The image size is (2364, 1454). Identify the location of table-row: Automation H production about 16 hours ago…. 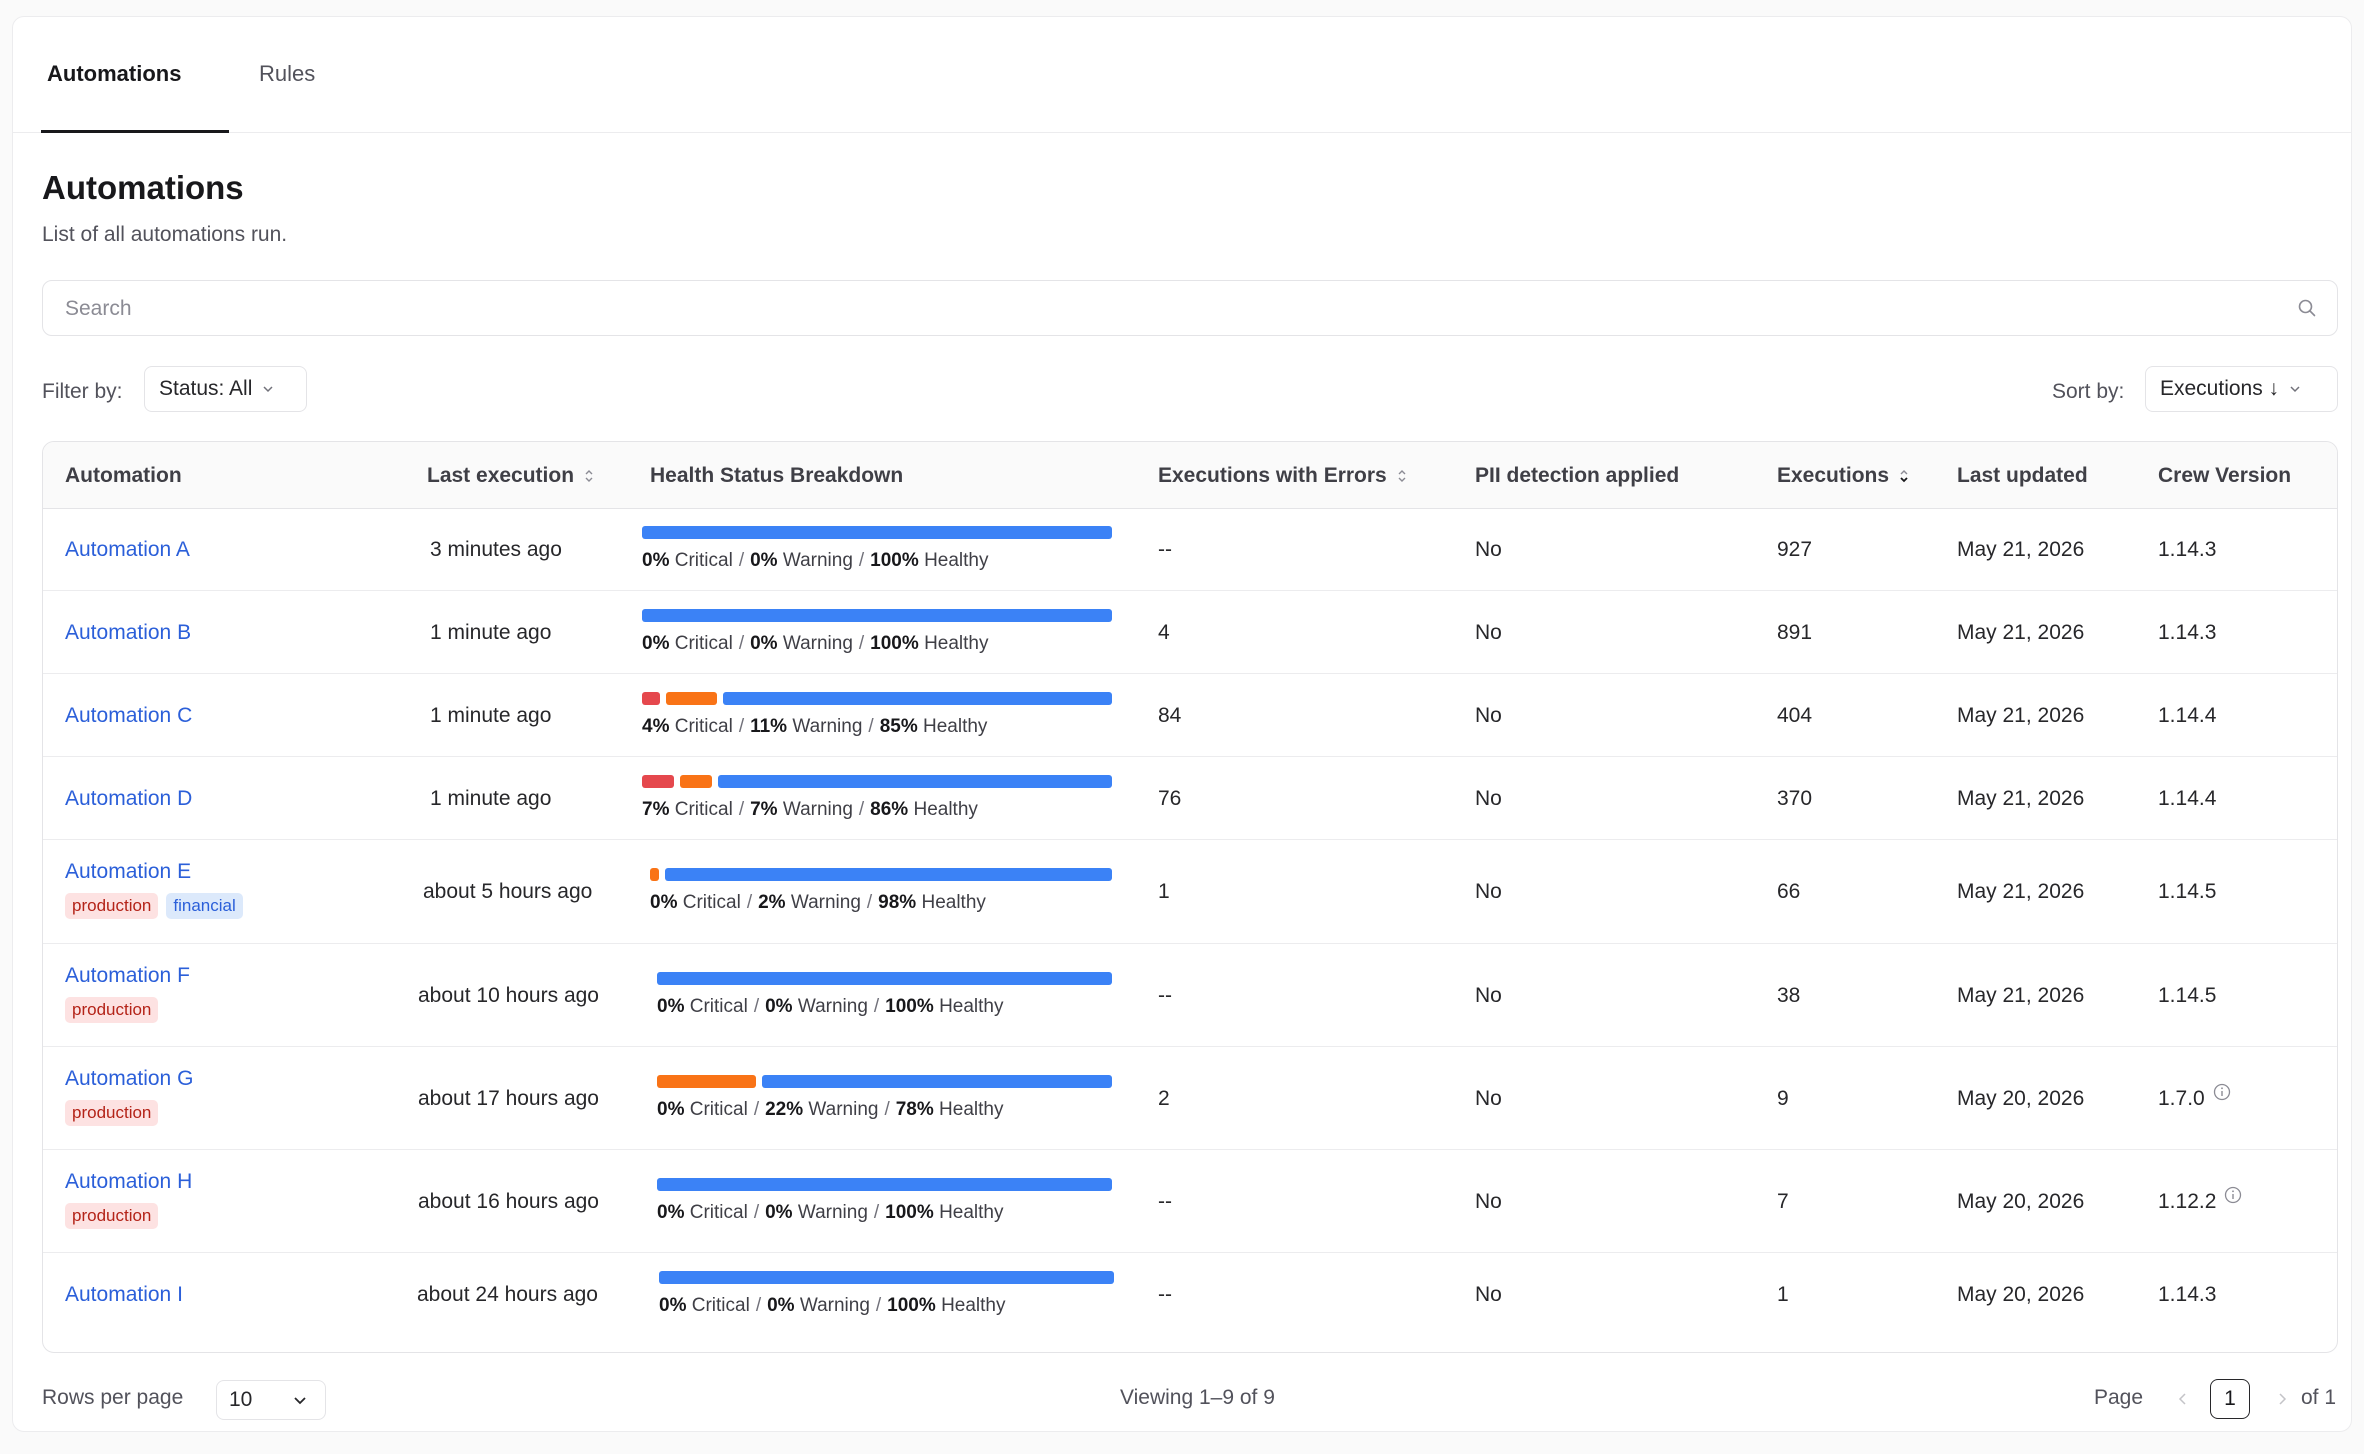
(1190, 1201).